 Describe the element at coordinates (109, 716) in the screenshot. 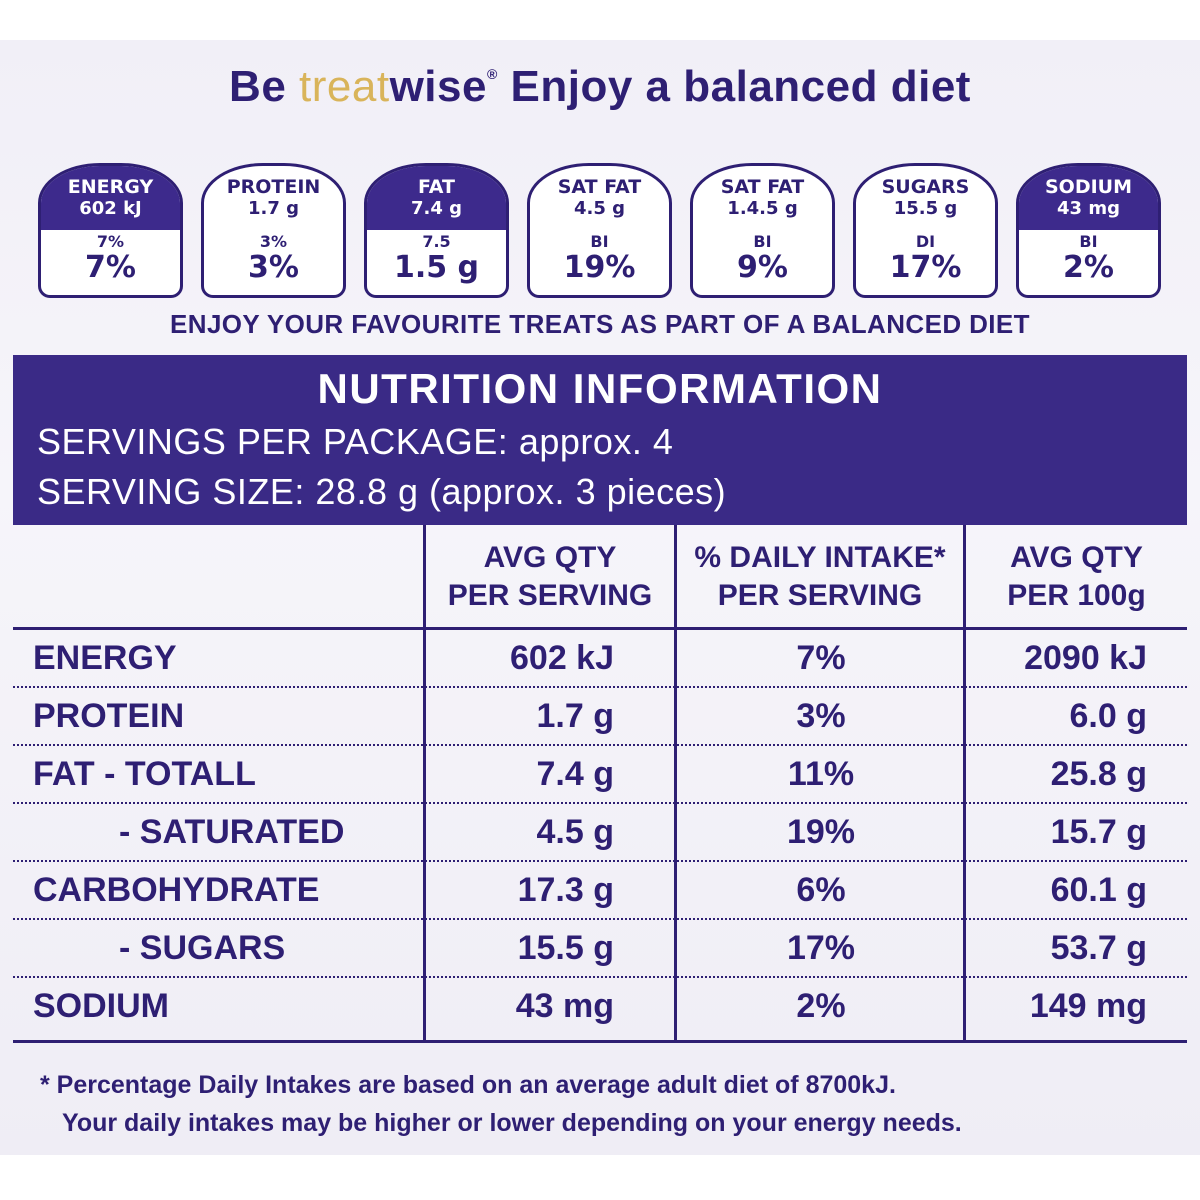

I see `row-label: PROTEIN` at that location.